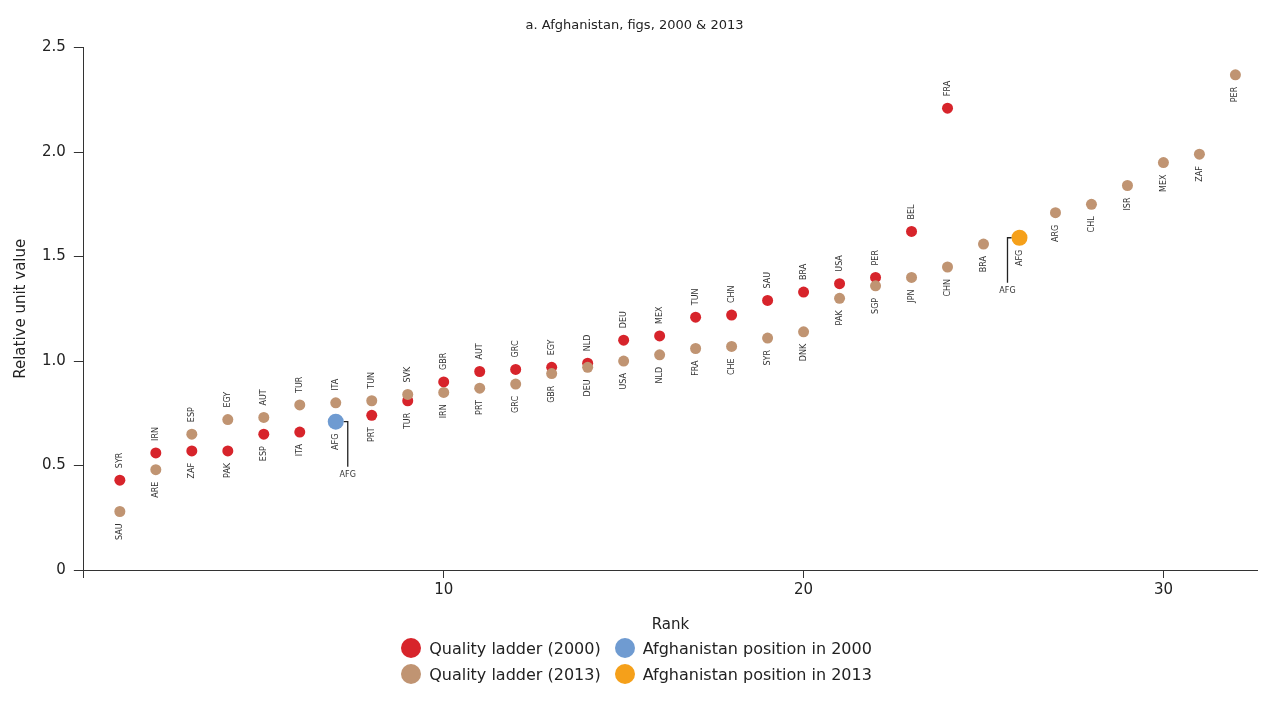 Image resolution: width=1273 pixels, height=728 pixels. I want to click on x-tick-label: 30, so click(1163, 588).